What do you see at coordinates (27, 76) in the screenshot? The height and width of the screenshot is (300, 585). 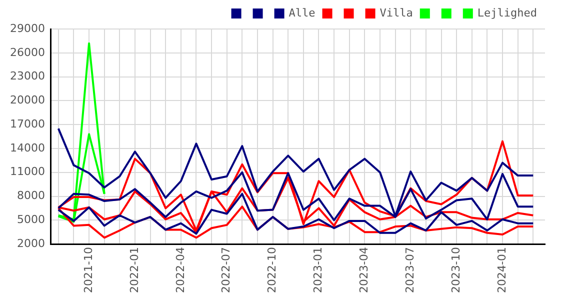 I see `y-tick-label: 23000` at bounding box center [27, 76].